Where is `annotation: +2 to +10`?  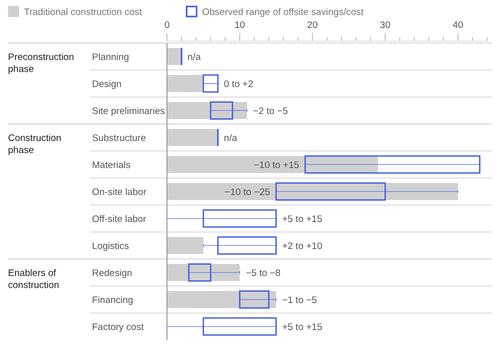
annotation: +2 to +10 is located at coordinates (302, 246).